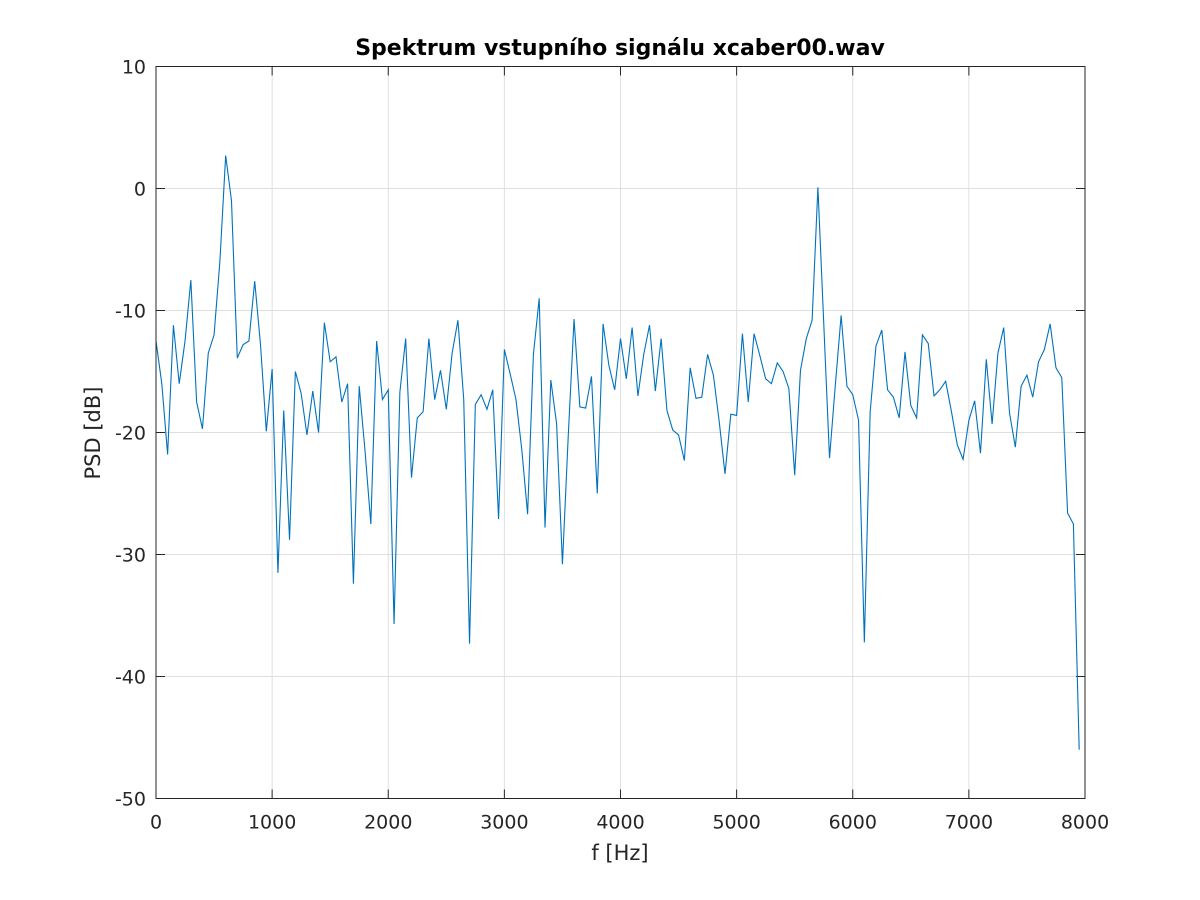 The width and height of the screenshot is (1200, 900). What do you see at coordinates (130, 312) in the screenshot?
I see `y-tick-label: -10` at bounding box center [130, 312].